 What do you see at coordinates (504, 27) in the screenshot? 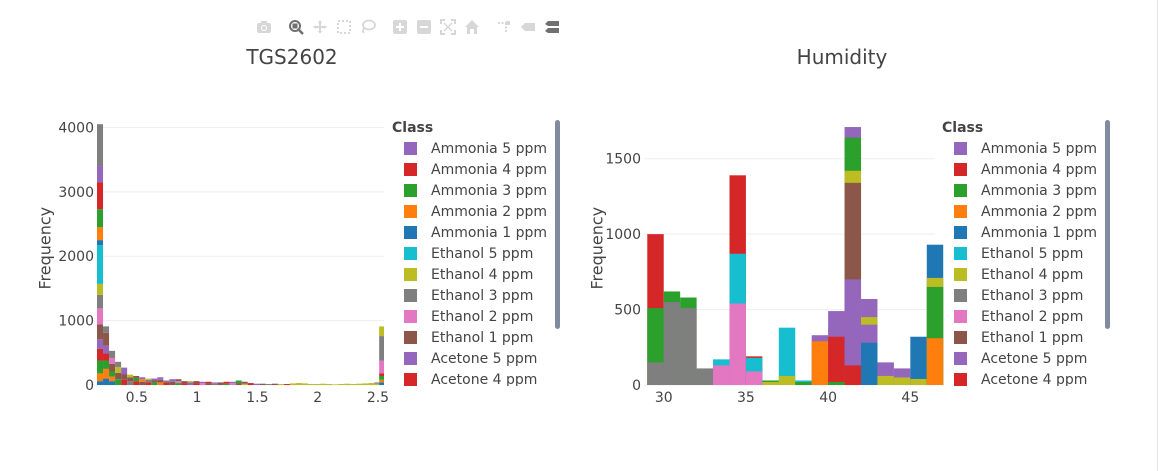
I see `spike-lines-icon` at bounding box center [504, 27].